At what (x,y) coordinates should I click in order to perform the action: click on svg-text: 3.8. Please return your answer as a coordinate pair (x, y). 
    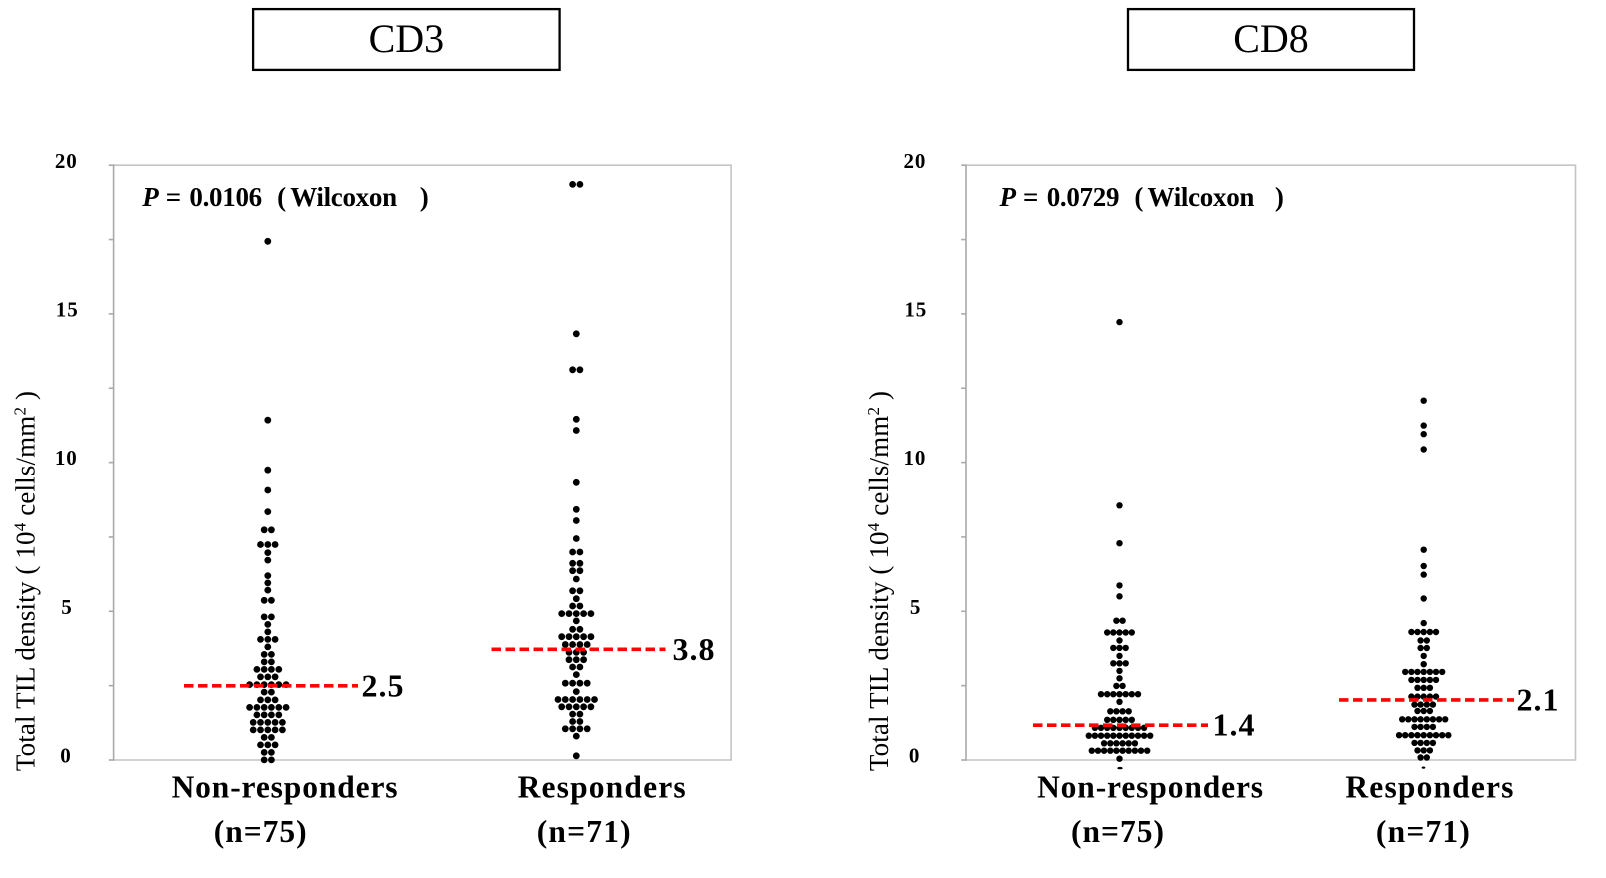
    Looking at the image, I should click on (694, 649).